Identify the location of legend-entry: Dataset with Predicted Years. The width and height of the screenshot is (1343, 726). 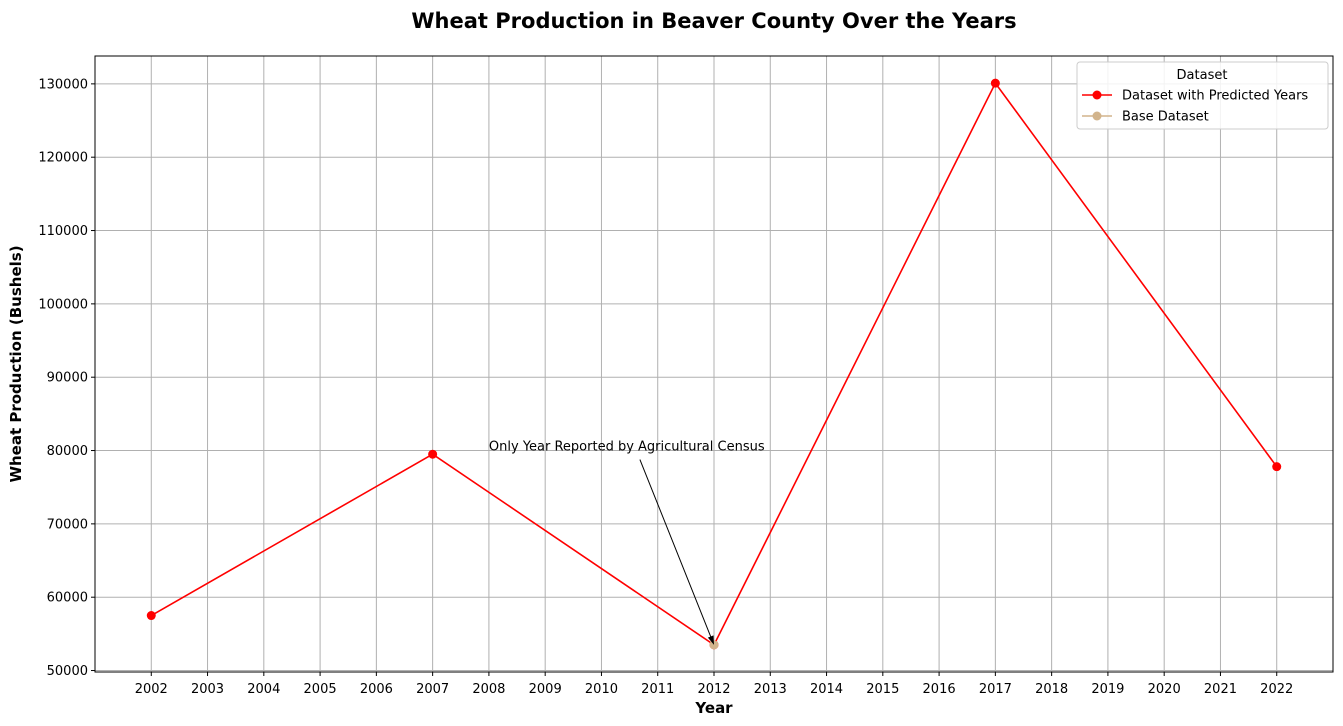
(1195, 96).